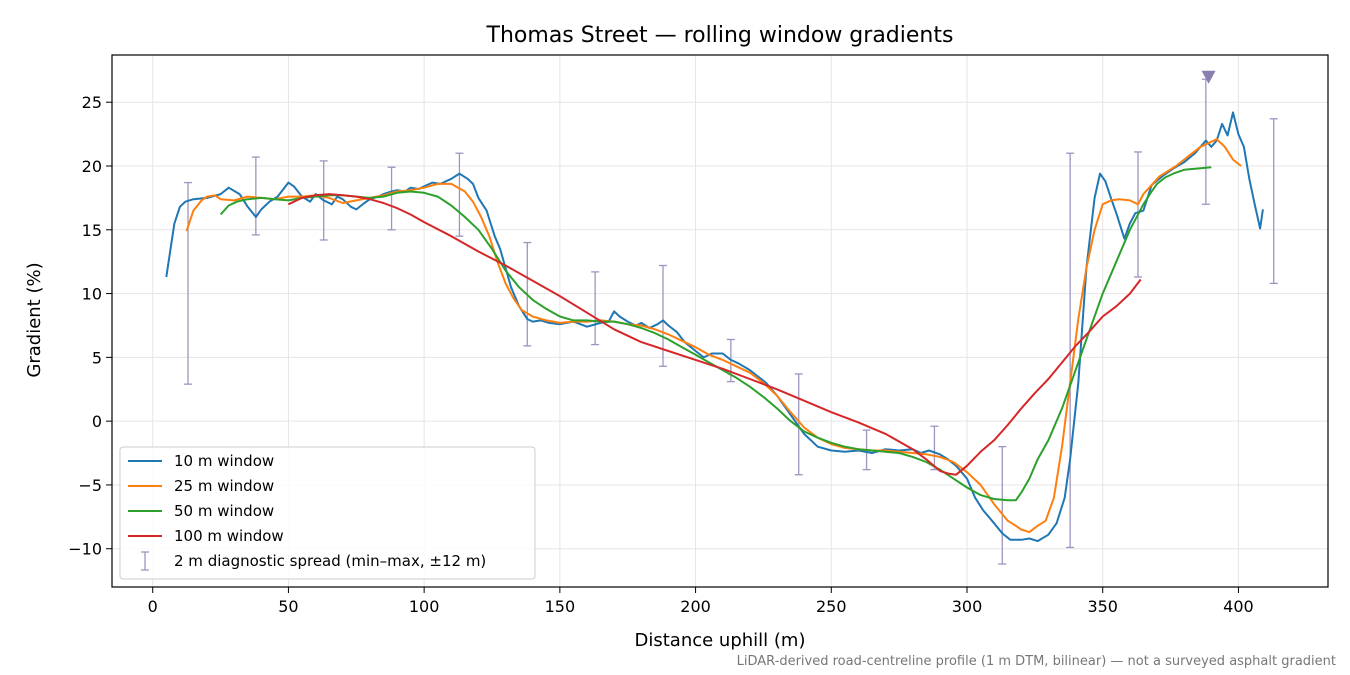 This screenshot has height=675, width=1350. I want to click on legend-label: 10 m window, so click(224, 461).